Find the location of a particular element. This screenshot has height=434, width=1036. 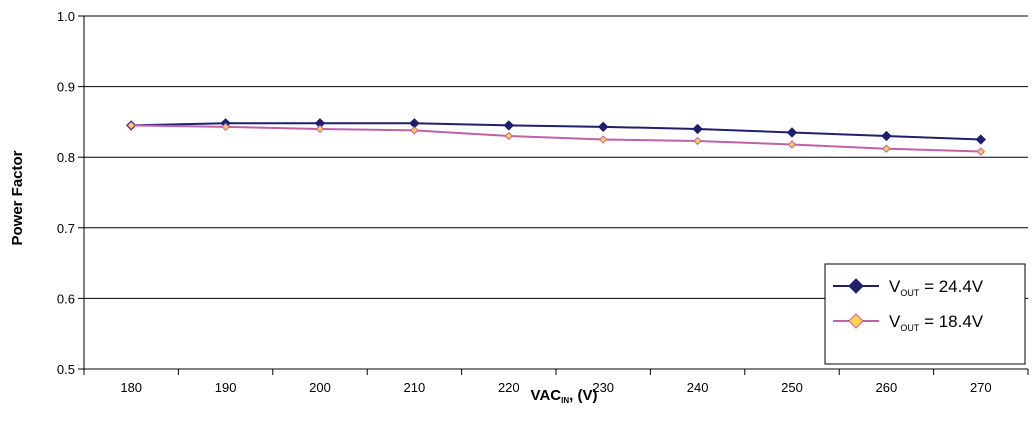

x-tick-label-6: 240 is located at coordinates (698, 387).